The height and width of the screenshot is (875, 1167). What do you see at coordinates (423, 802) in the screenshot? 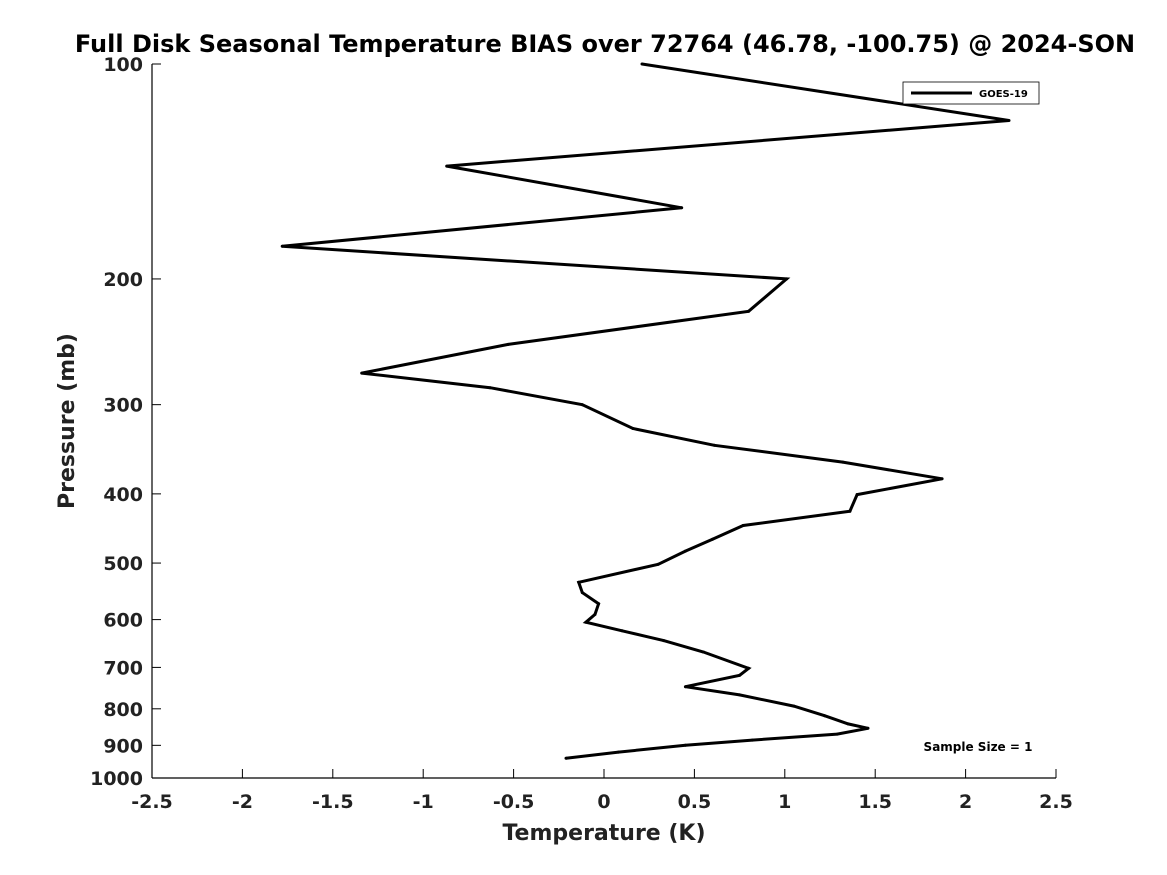
I see `x-tick-label: -1` at bounding box center [423, 802].